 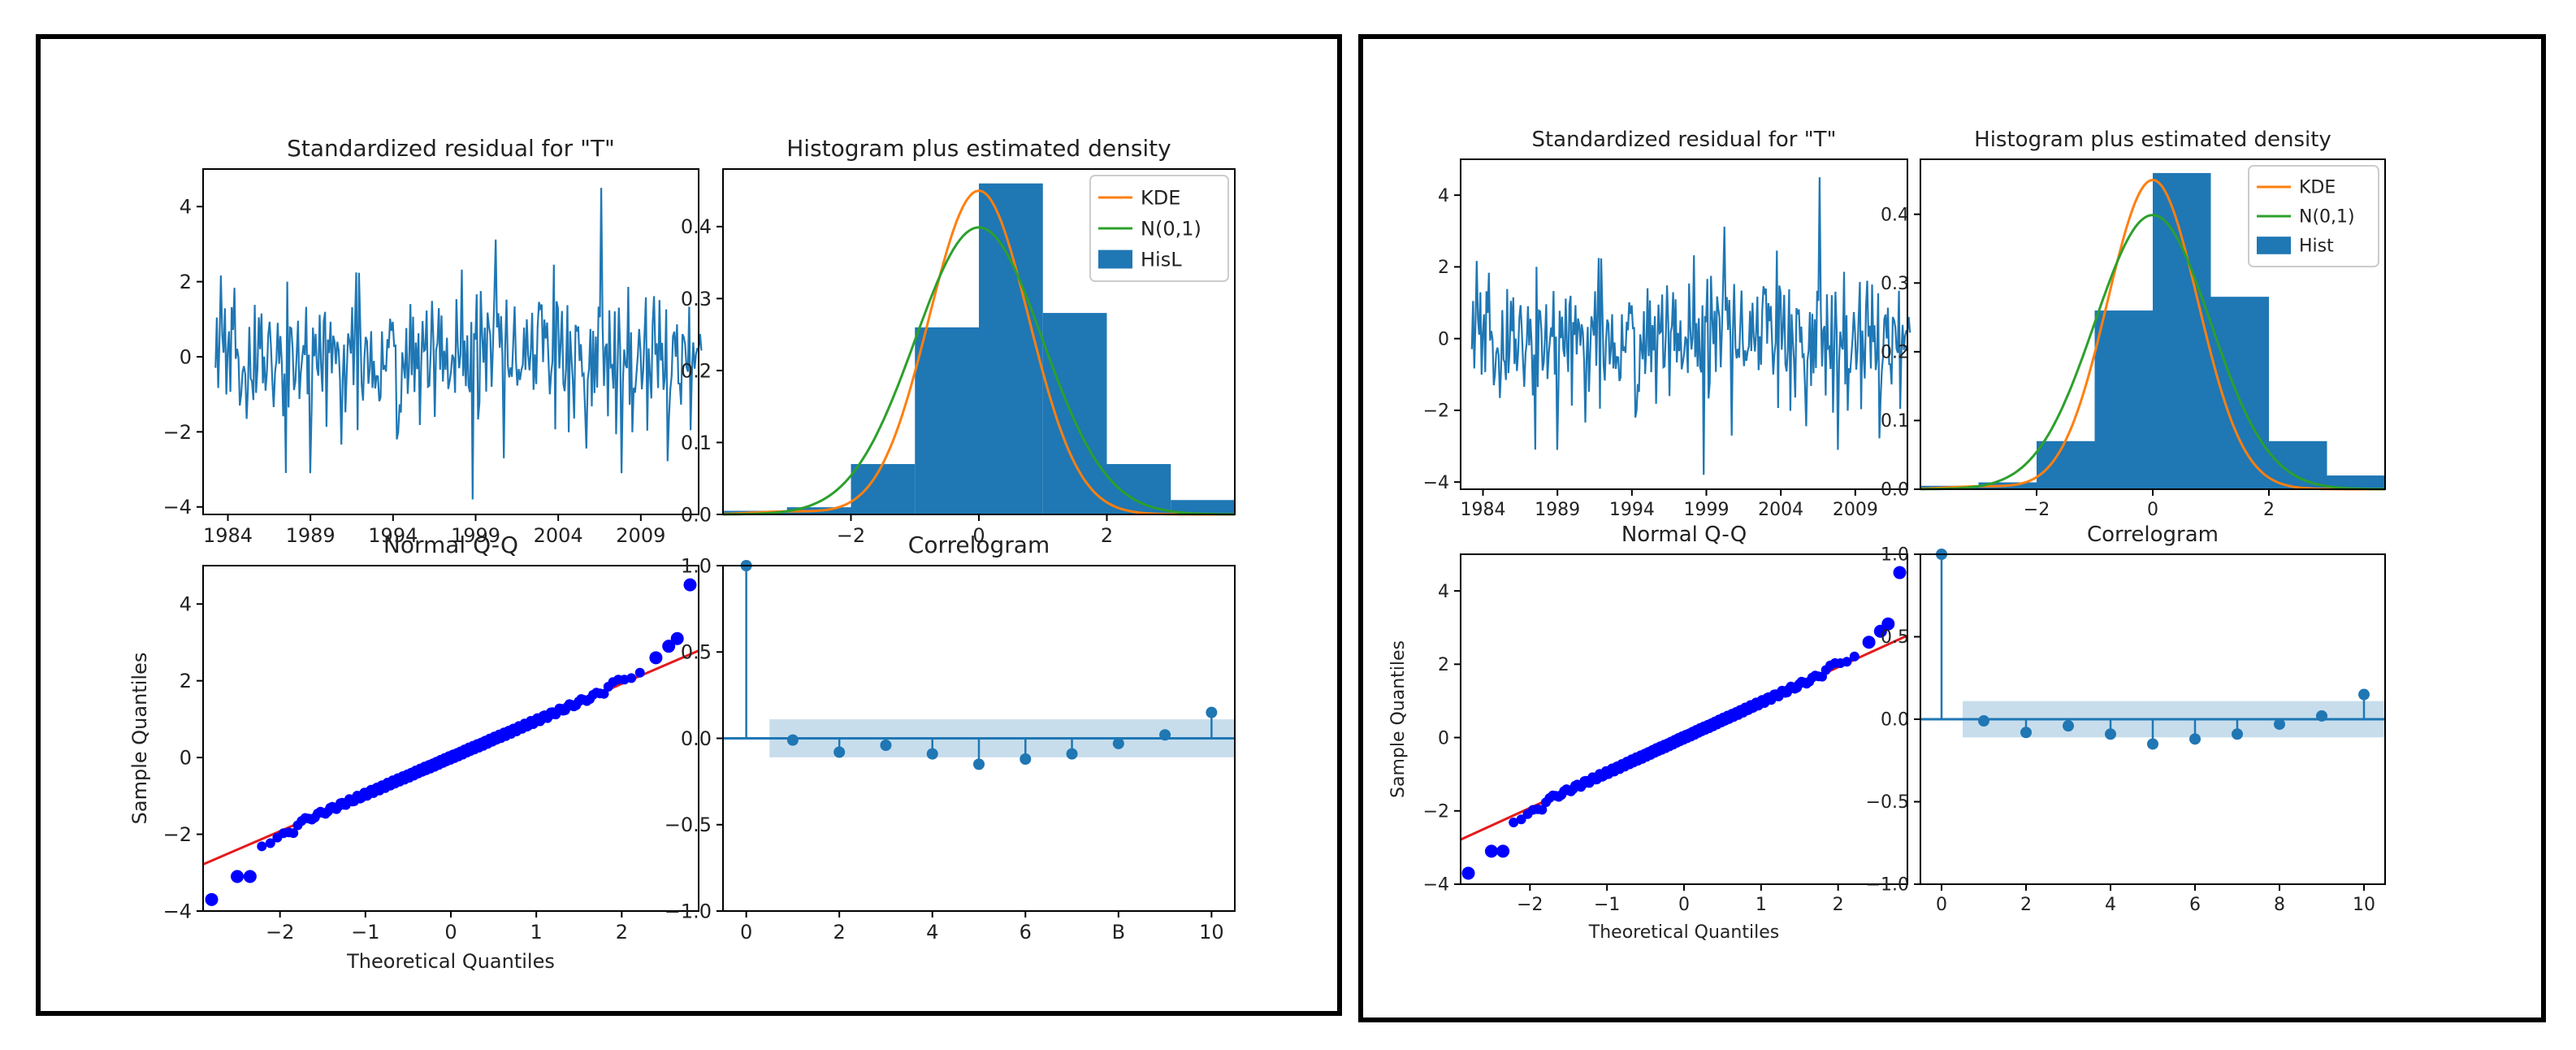 What do you see at coordinates (1118, 932) in the screenshot?
I see `x-tick-label: B` at bounding box center [1118, 932].